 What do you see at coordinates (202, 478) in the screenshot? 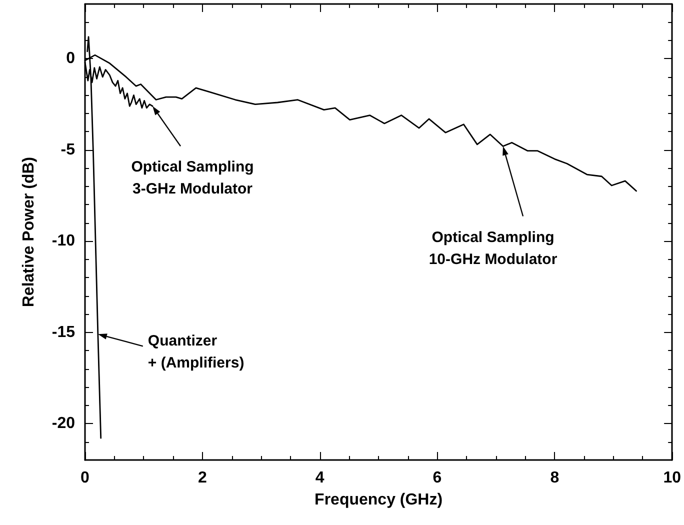
I see `x-tick-label: 2` at bounding box center [202, 478].